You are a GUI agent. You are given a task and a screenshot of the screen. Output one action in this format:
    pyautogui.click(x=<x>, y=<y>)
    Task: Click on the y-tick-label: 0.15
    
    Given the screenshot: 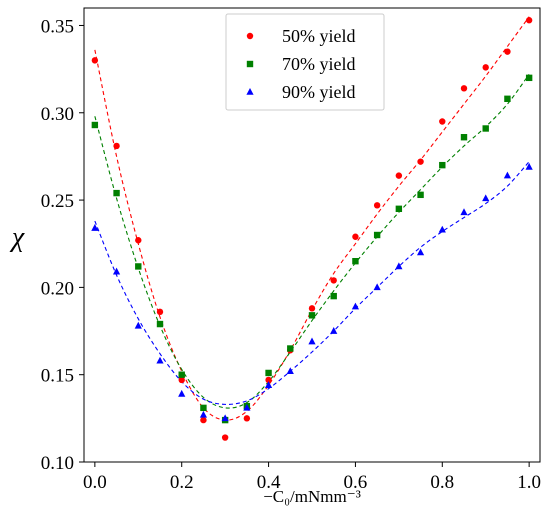 What is the action you would take?
    pyautogui.click(x=57, y=376)
    